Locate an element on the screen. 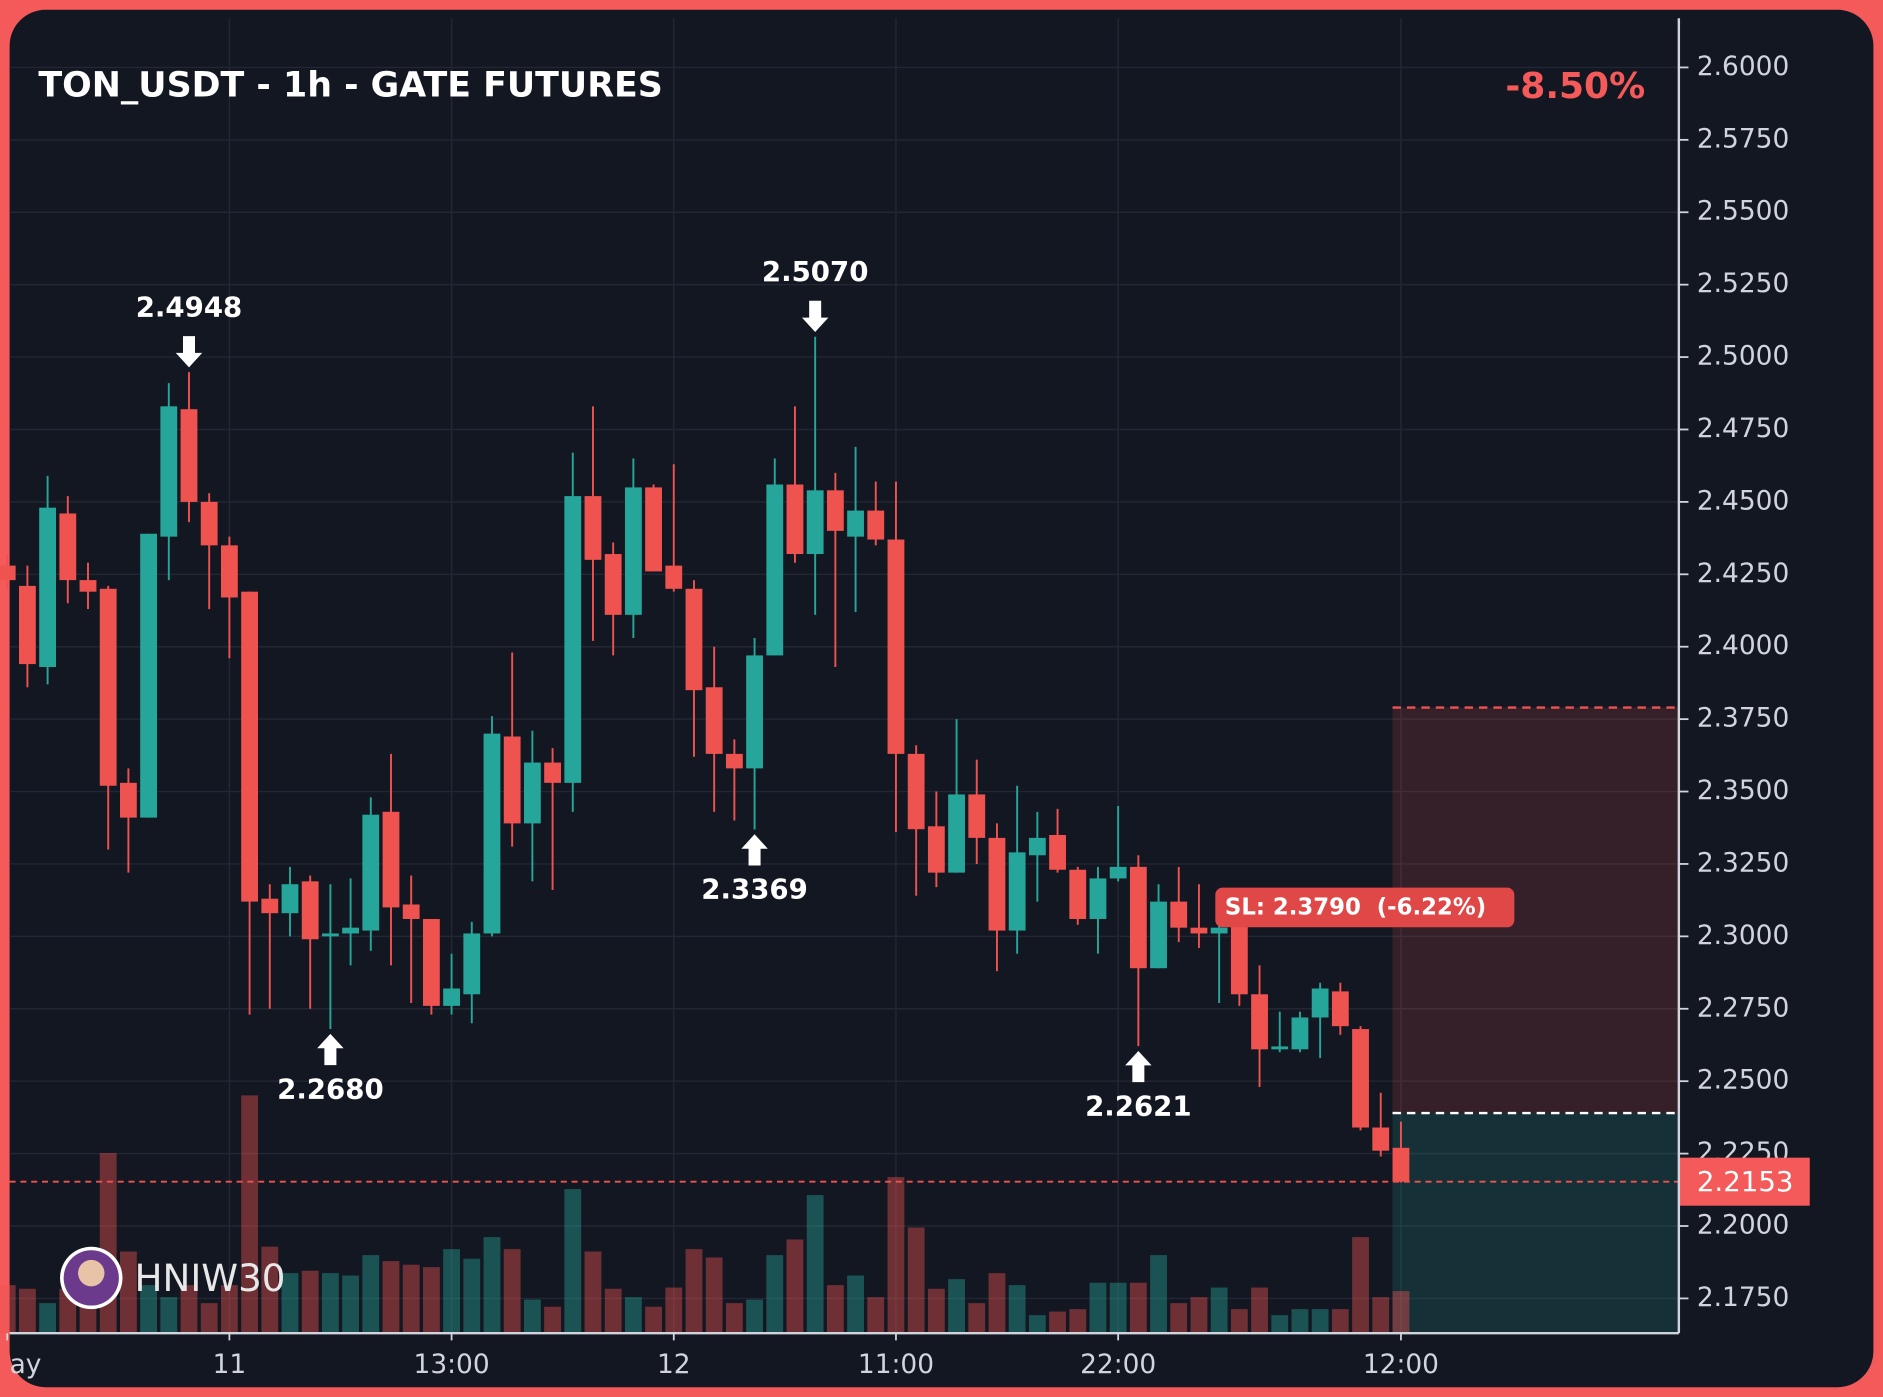 The height and width of the screenshot is (1397, 1883). x-tick-label: 11:00 is located at coordinates (896, 1364).